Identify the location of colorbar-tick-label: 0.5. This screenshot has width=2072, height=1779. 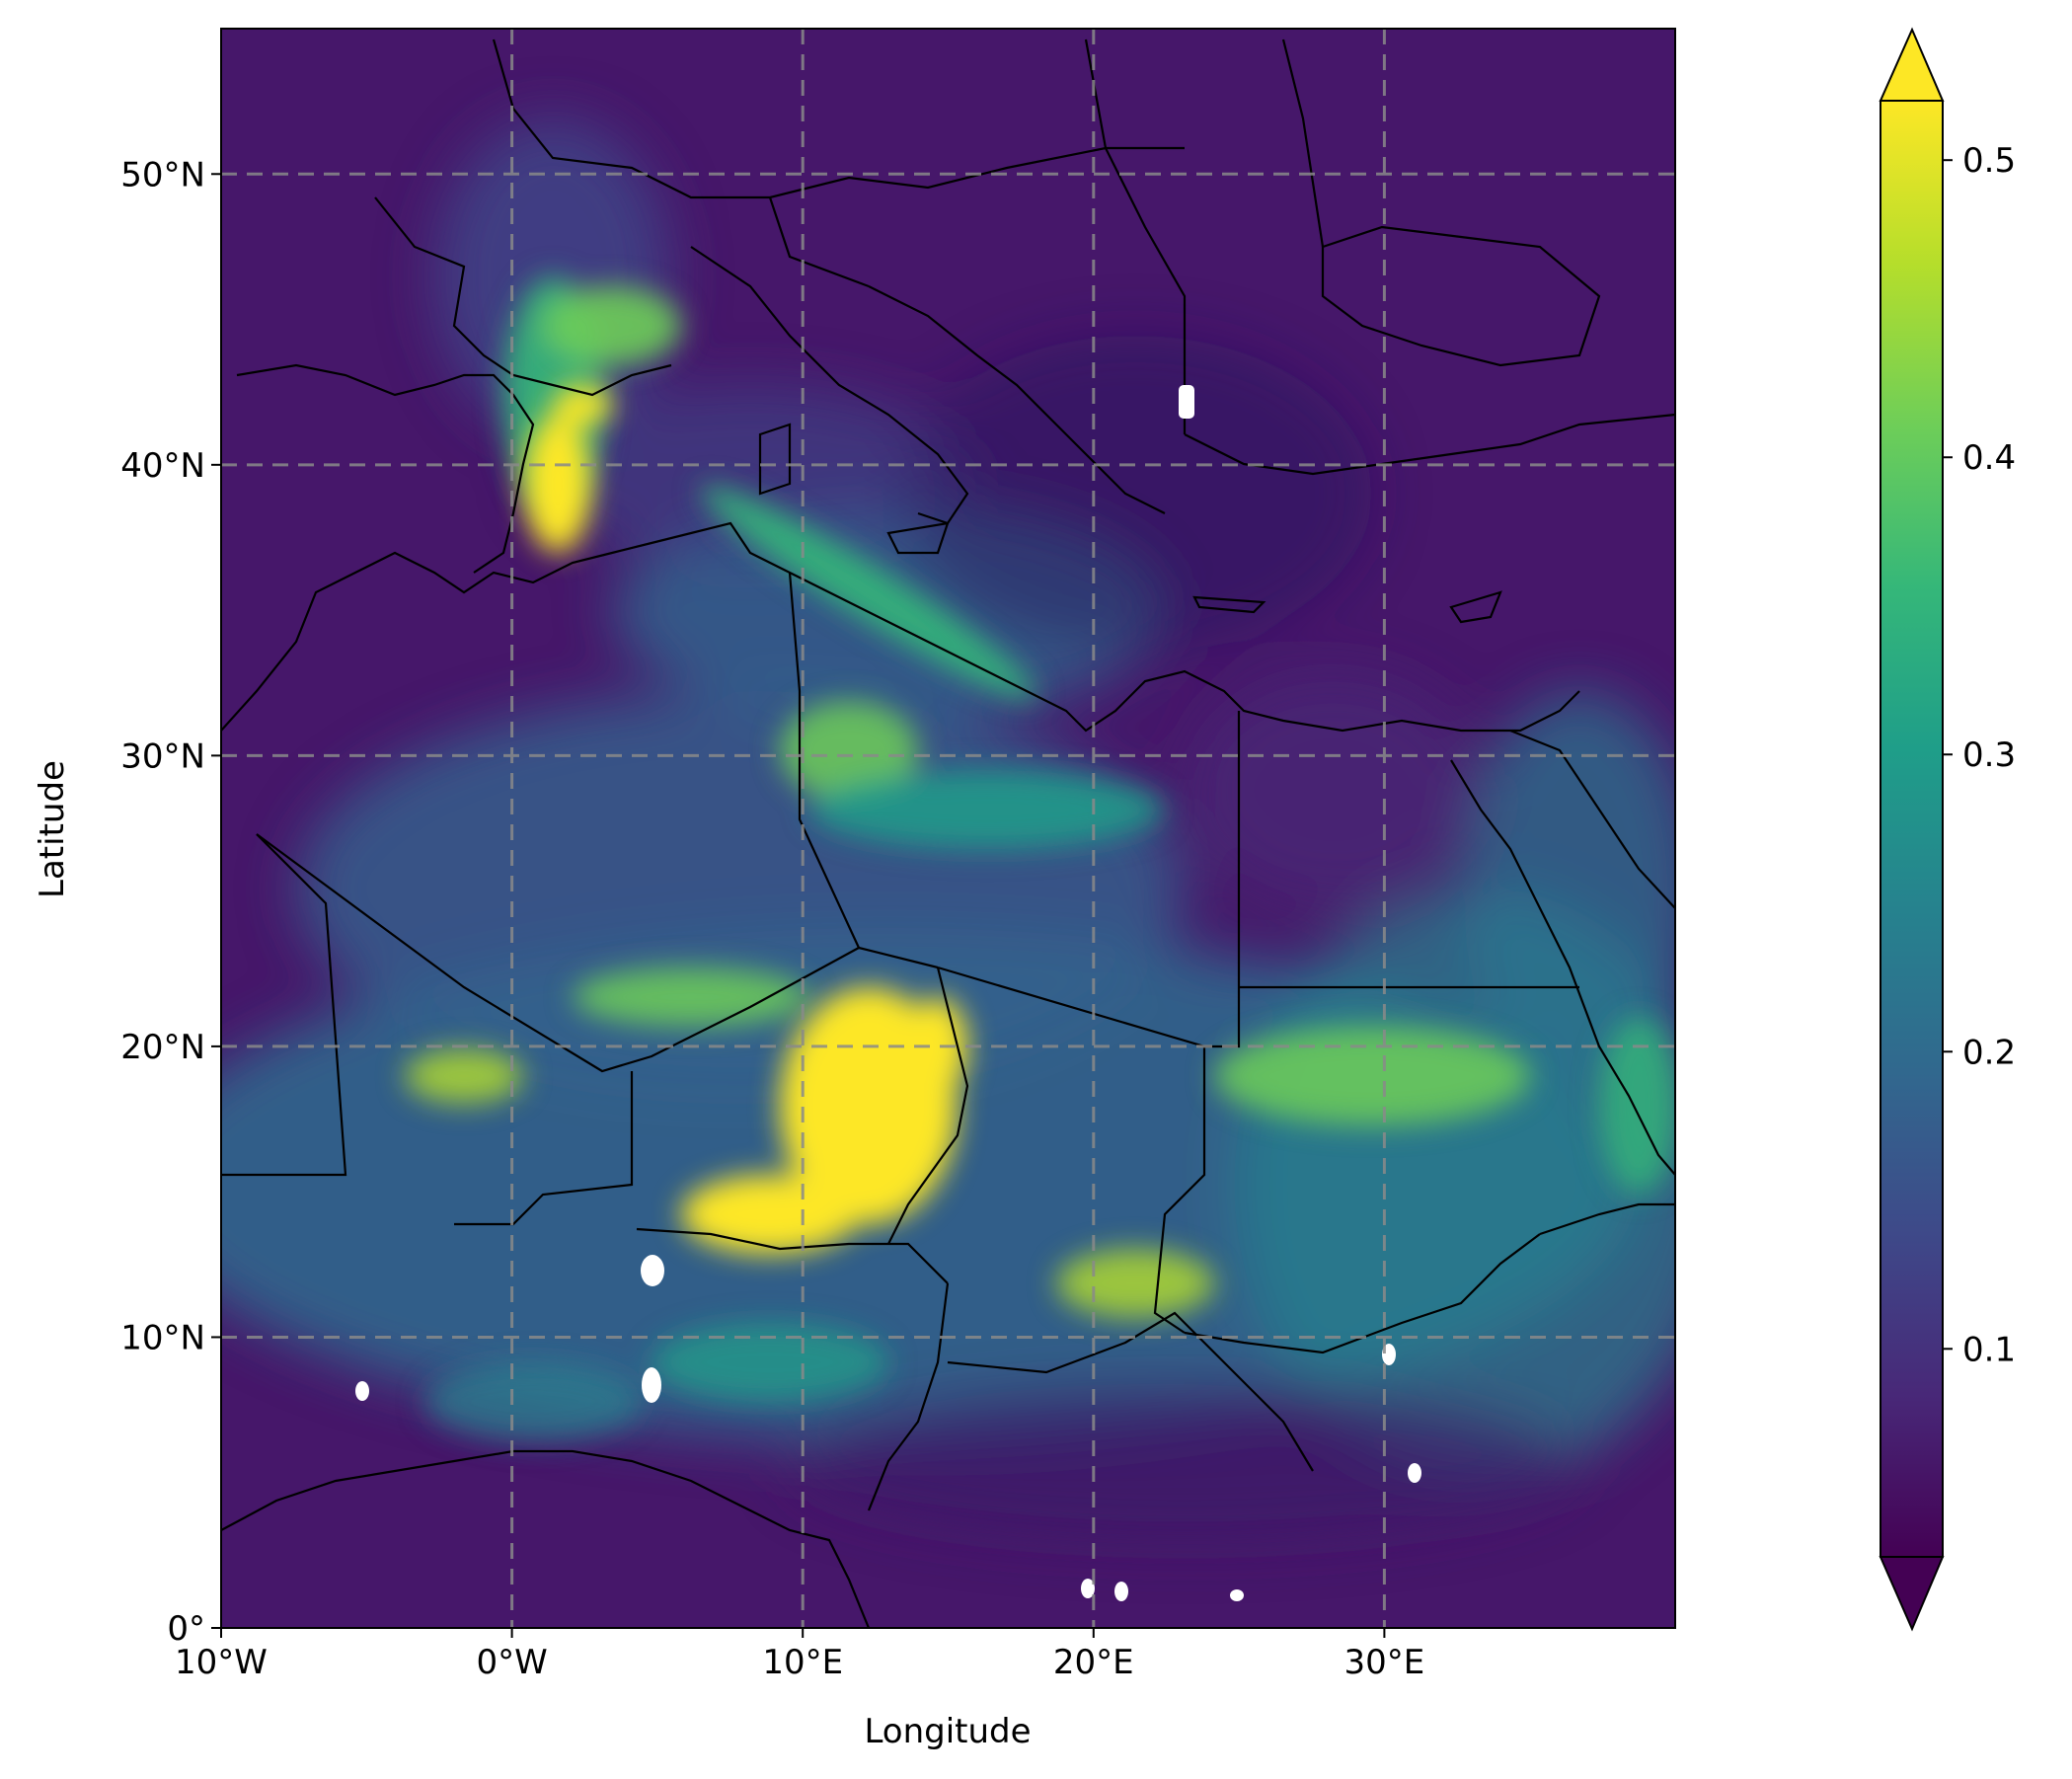
(1989, 161).